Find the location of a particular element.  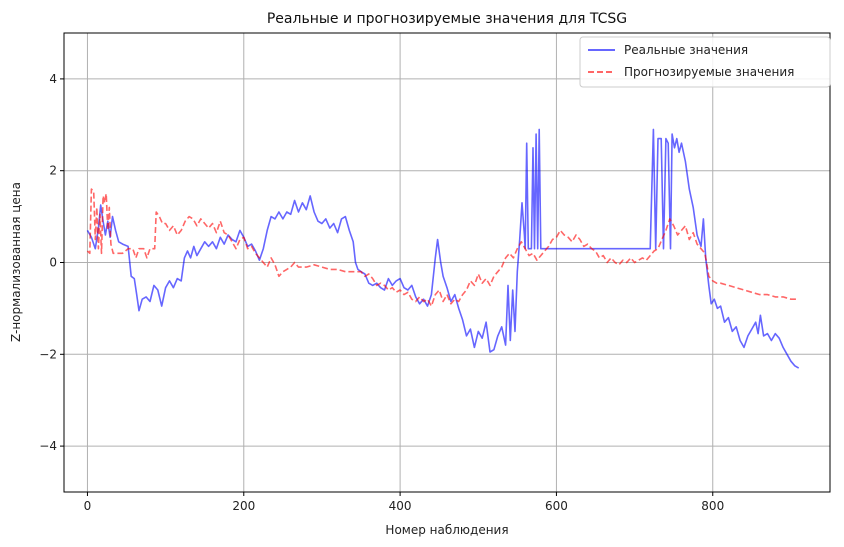

y-tick-label: 2 is located at coordinates (53, 171).